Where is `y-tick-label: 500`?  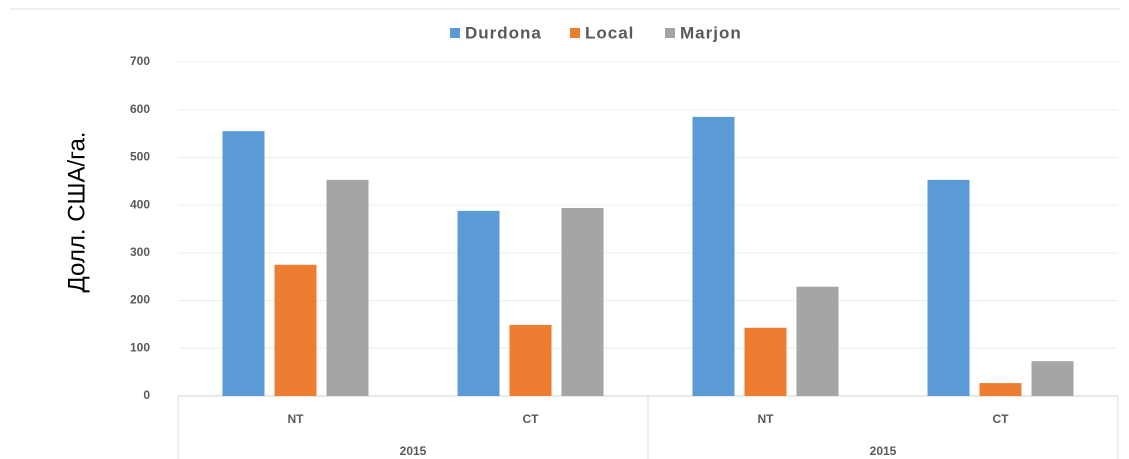
y-tick-label: 500 is located at coordinates (140, 157).